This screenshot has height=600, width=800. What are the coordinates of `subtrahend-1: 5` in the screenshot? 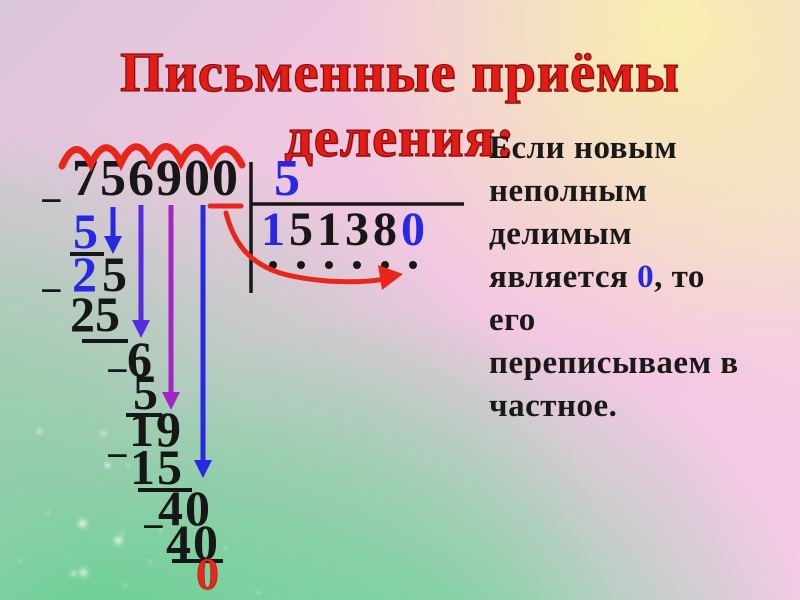 It's located at (85, 231).